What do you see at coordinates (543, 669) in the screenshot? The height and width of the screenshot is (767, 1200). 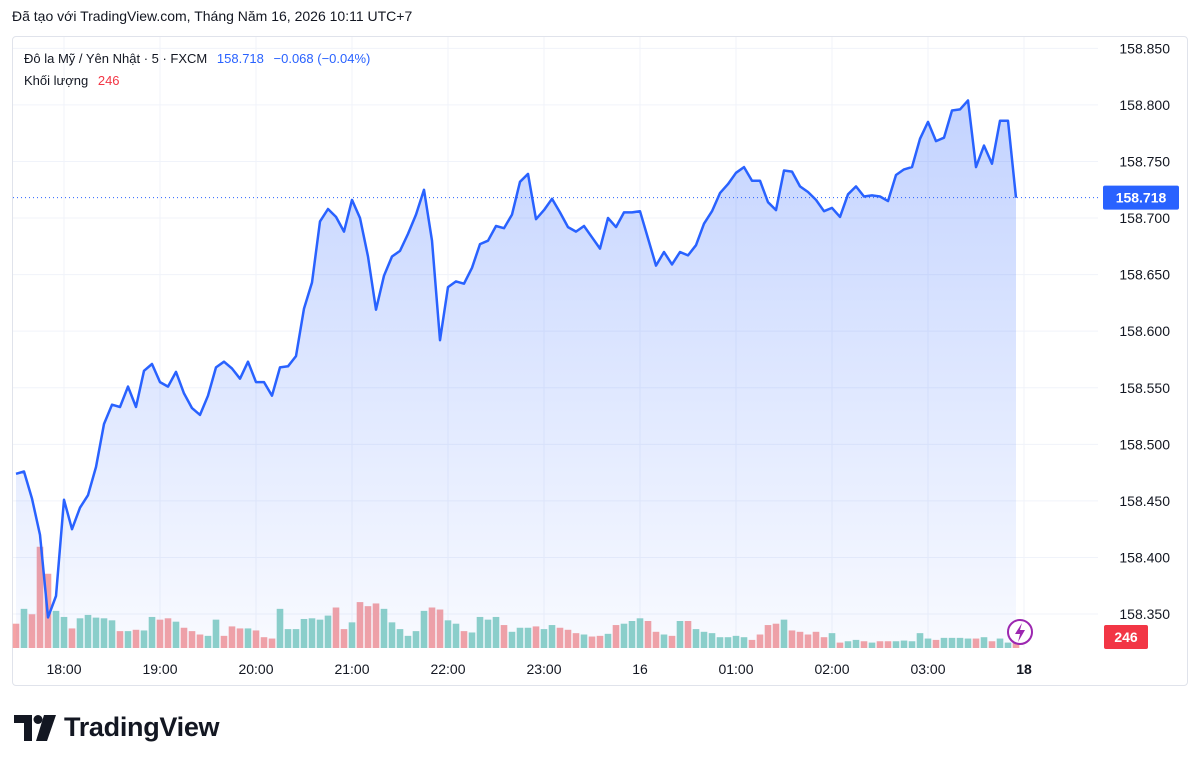 I see `x-tick-label: 23:00` at bounding box center [543, 669].